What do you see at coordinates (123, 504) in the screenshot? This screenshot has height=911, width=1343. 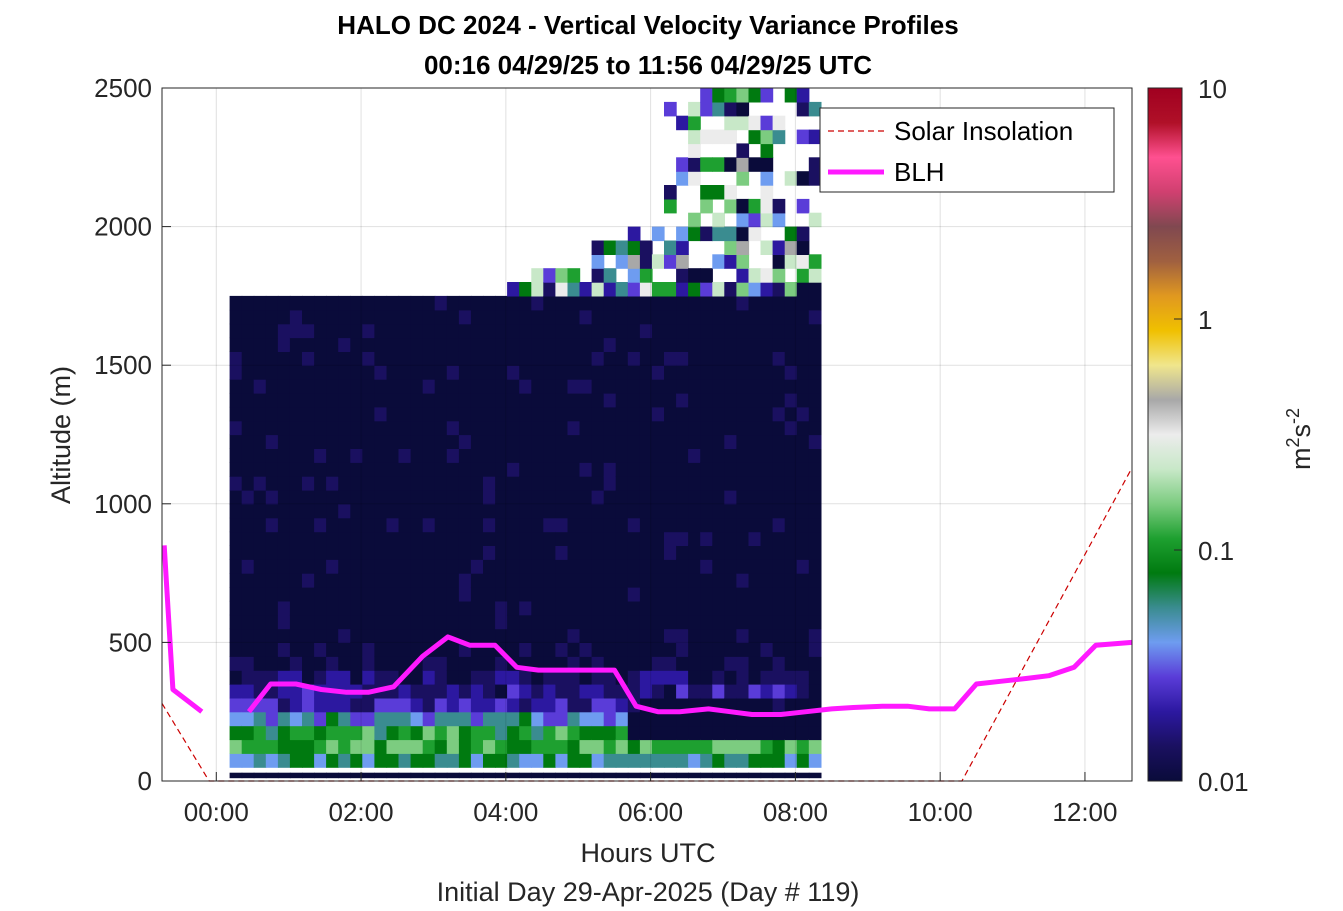 I see `y-tick-label: 1000` at bounding box center [123, 504].